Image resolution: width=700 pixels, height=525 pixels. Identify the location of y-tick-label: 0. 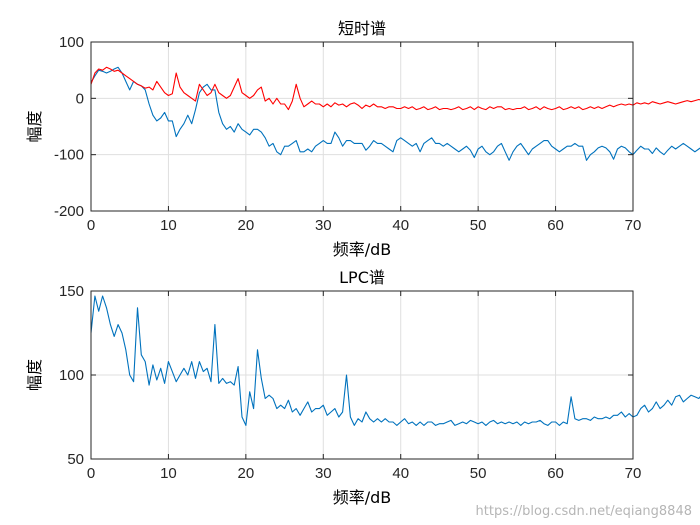
(80, 98).